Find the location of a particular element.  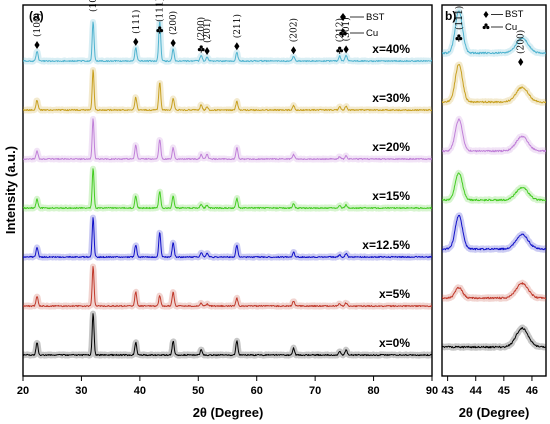

b-tick-label: 44 is located at coordinates (476, 391).